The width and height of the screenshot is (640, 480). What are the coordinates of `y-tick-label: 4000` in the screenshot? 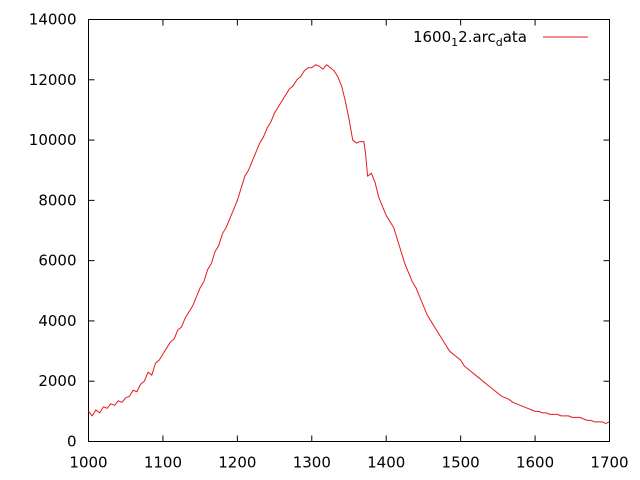 It's located at (57, 321).